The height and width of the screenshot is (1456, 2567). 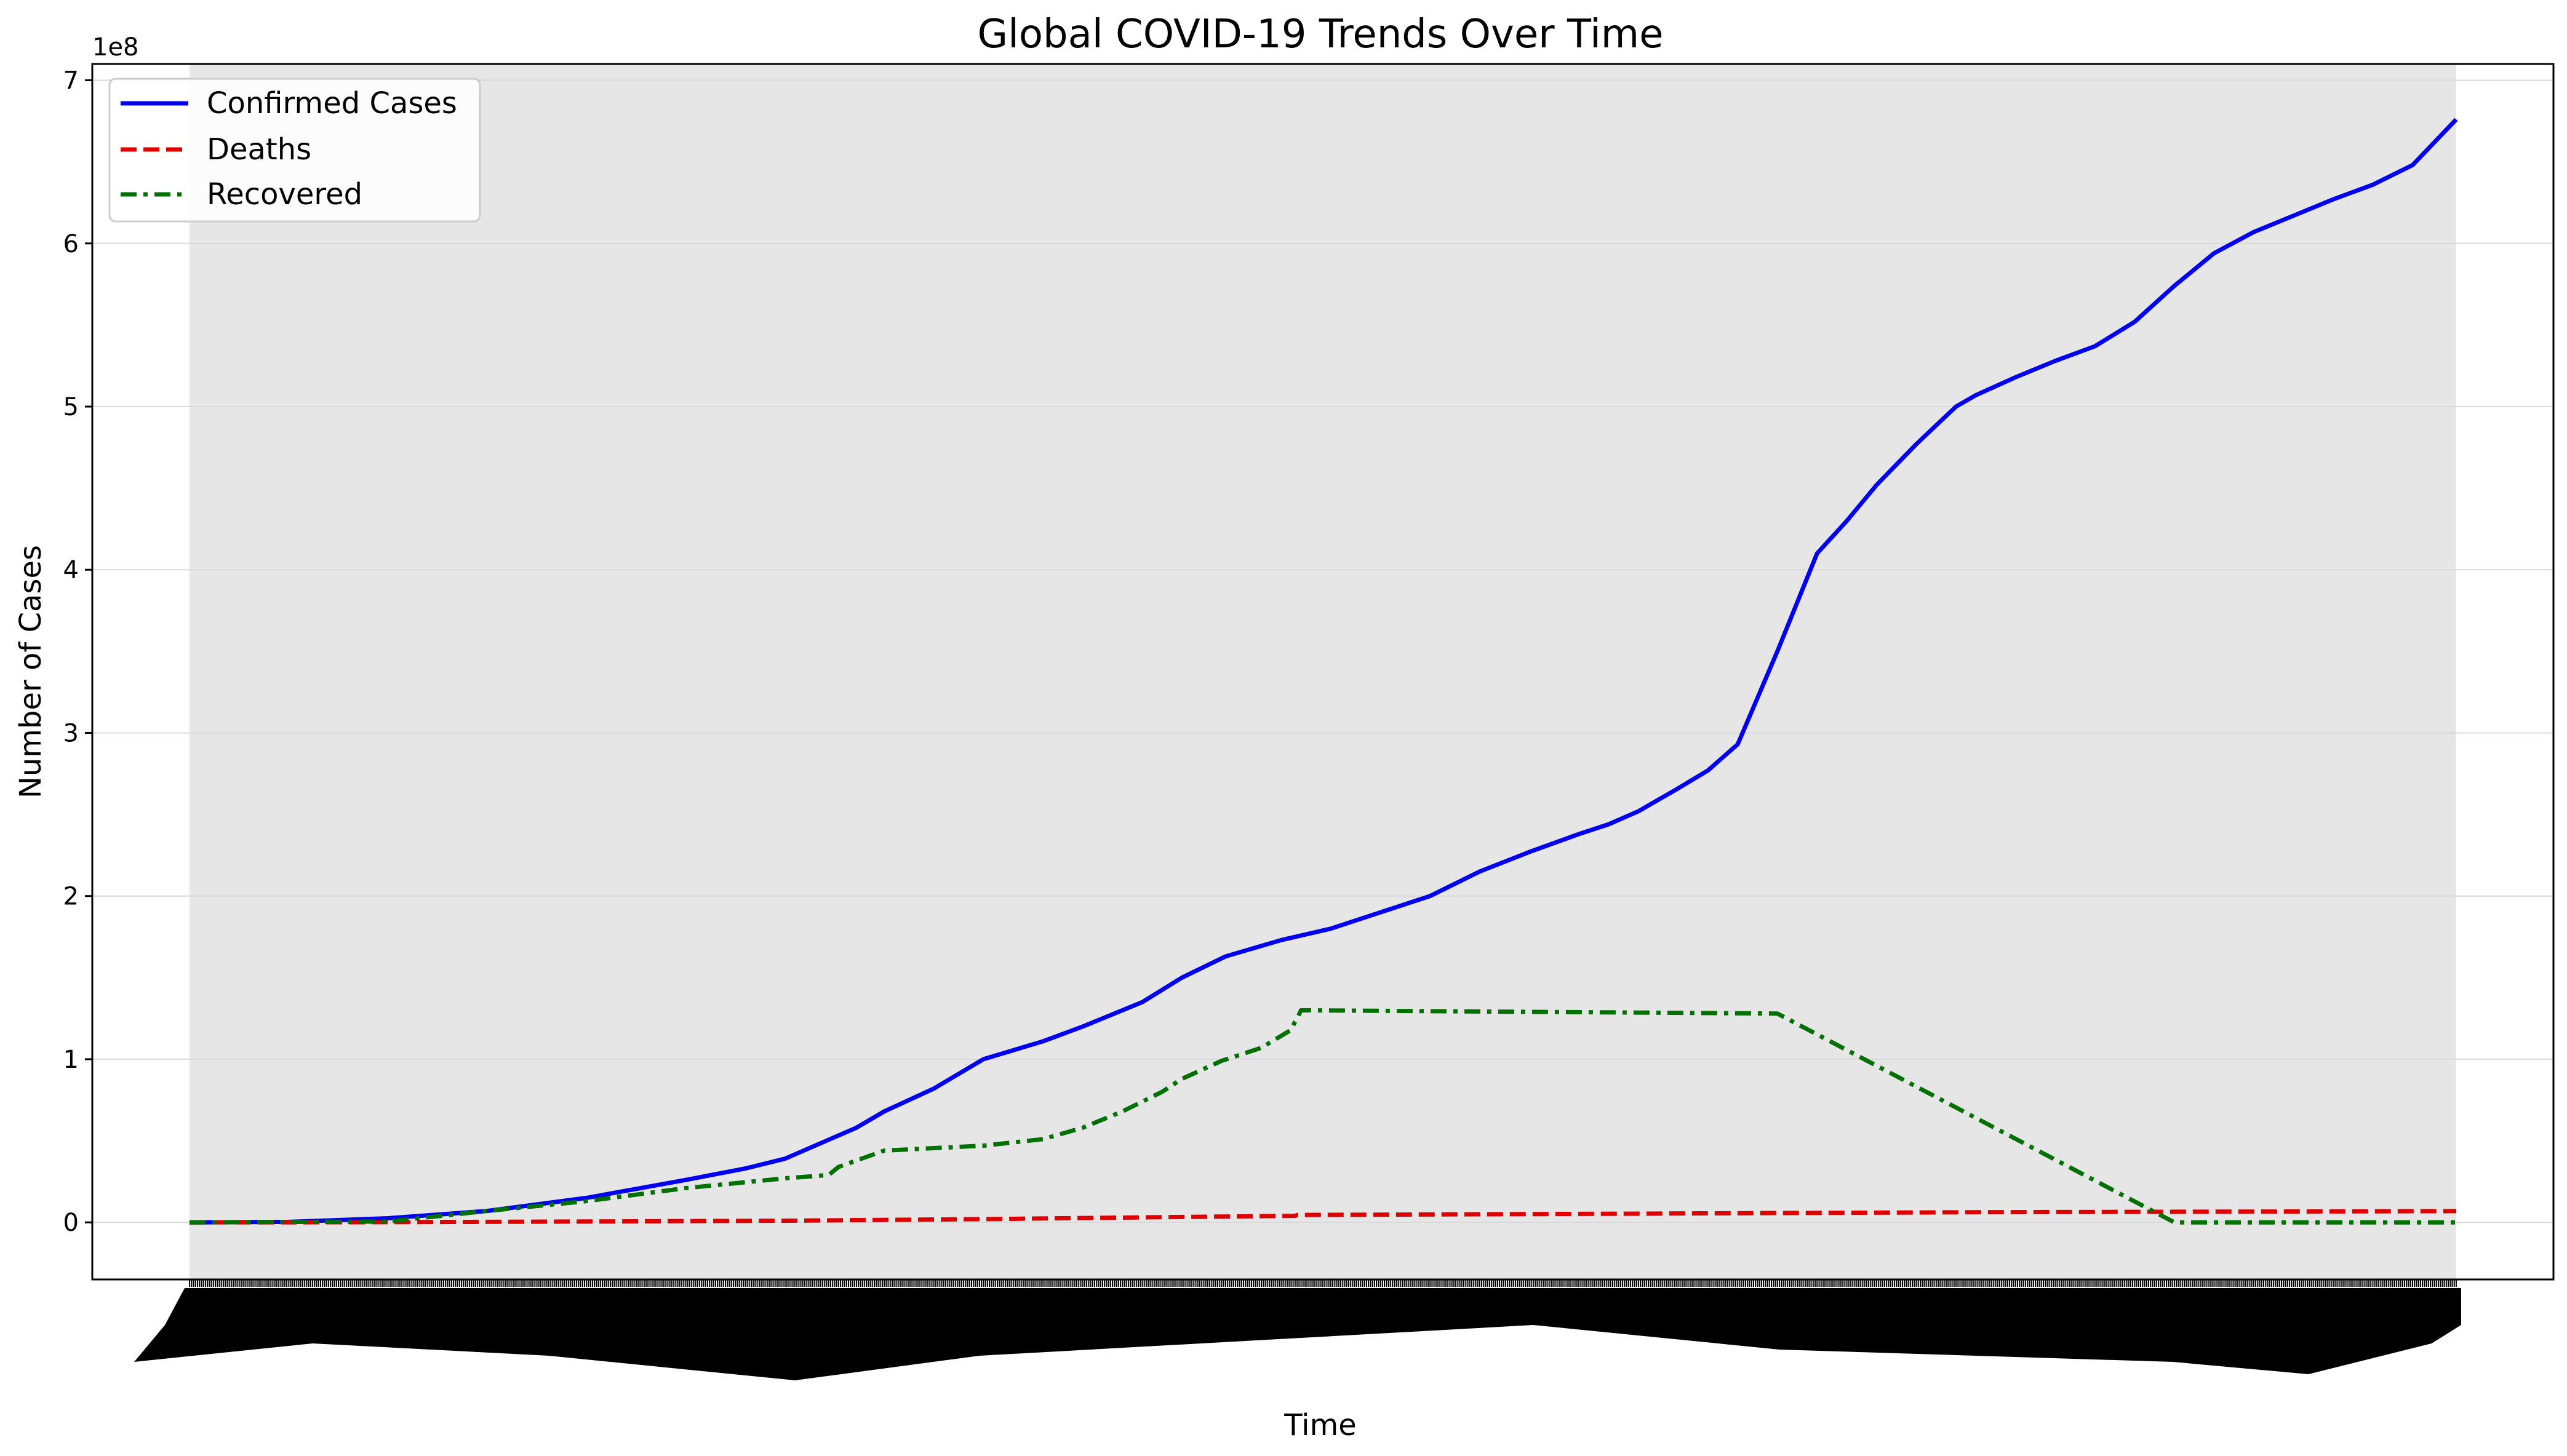 I want to click on y-axis-ticks: 0 1 2 3 4 5 6 7, so click(x=77, y=652).